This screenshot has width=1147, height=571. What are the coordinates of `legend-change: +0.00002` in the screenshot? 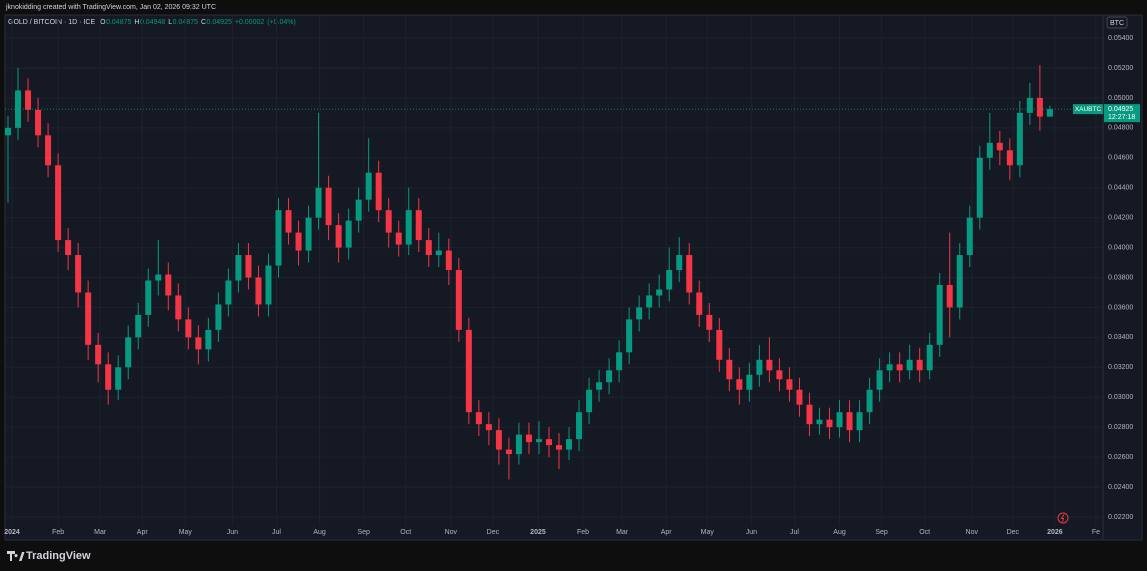 It's located at (249, 22).